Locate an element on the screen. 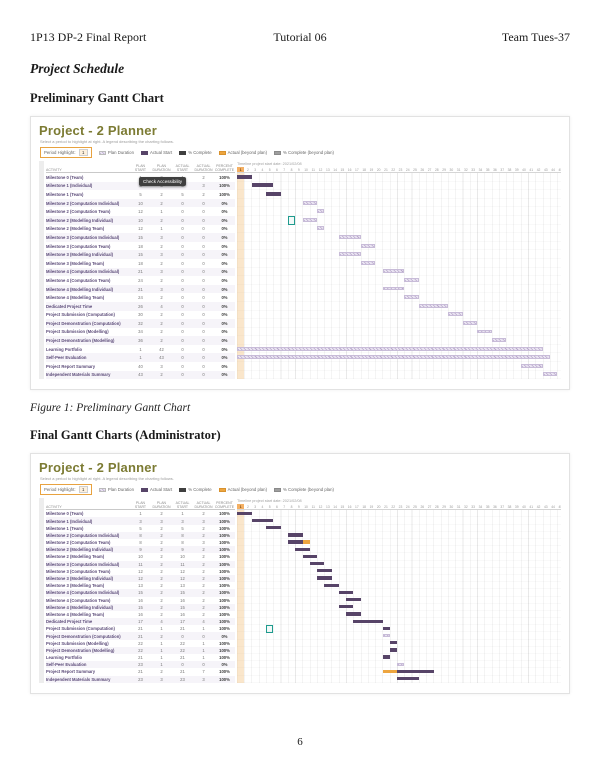 The image size is (600, 776). period-highlight-value: 1 is located at coordinates (83, 152).